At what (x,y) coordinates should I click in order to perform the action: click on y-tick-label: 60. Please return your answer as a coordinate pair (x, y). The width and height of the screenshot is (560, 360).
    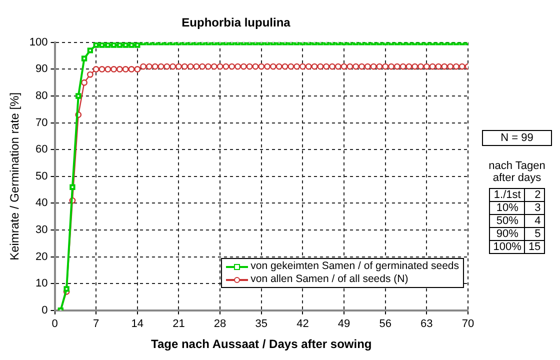
    Looking at the image, I should click on (42, 150).